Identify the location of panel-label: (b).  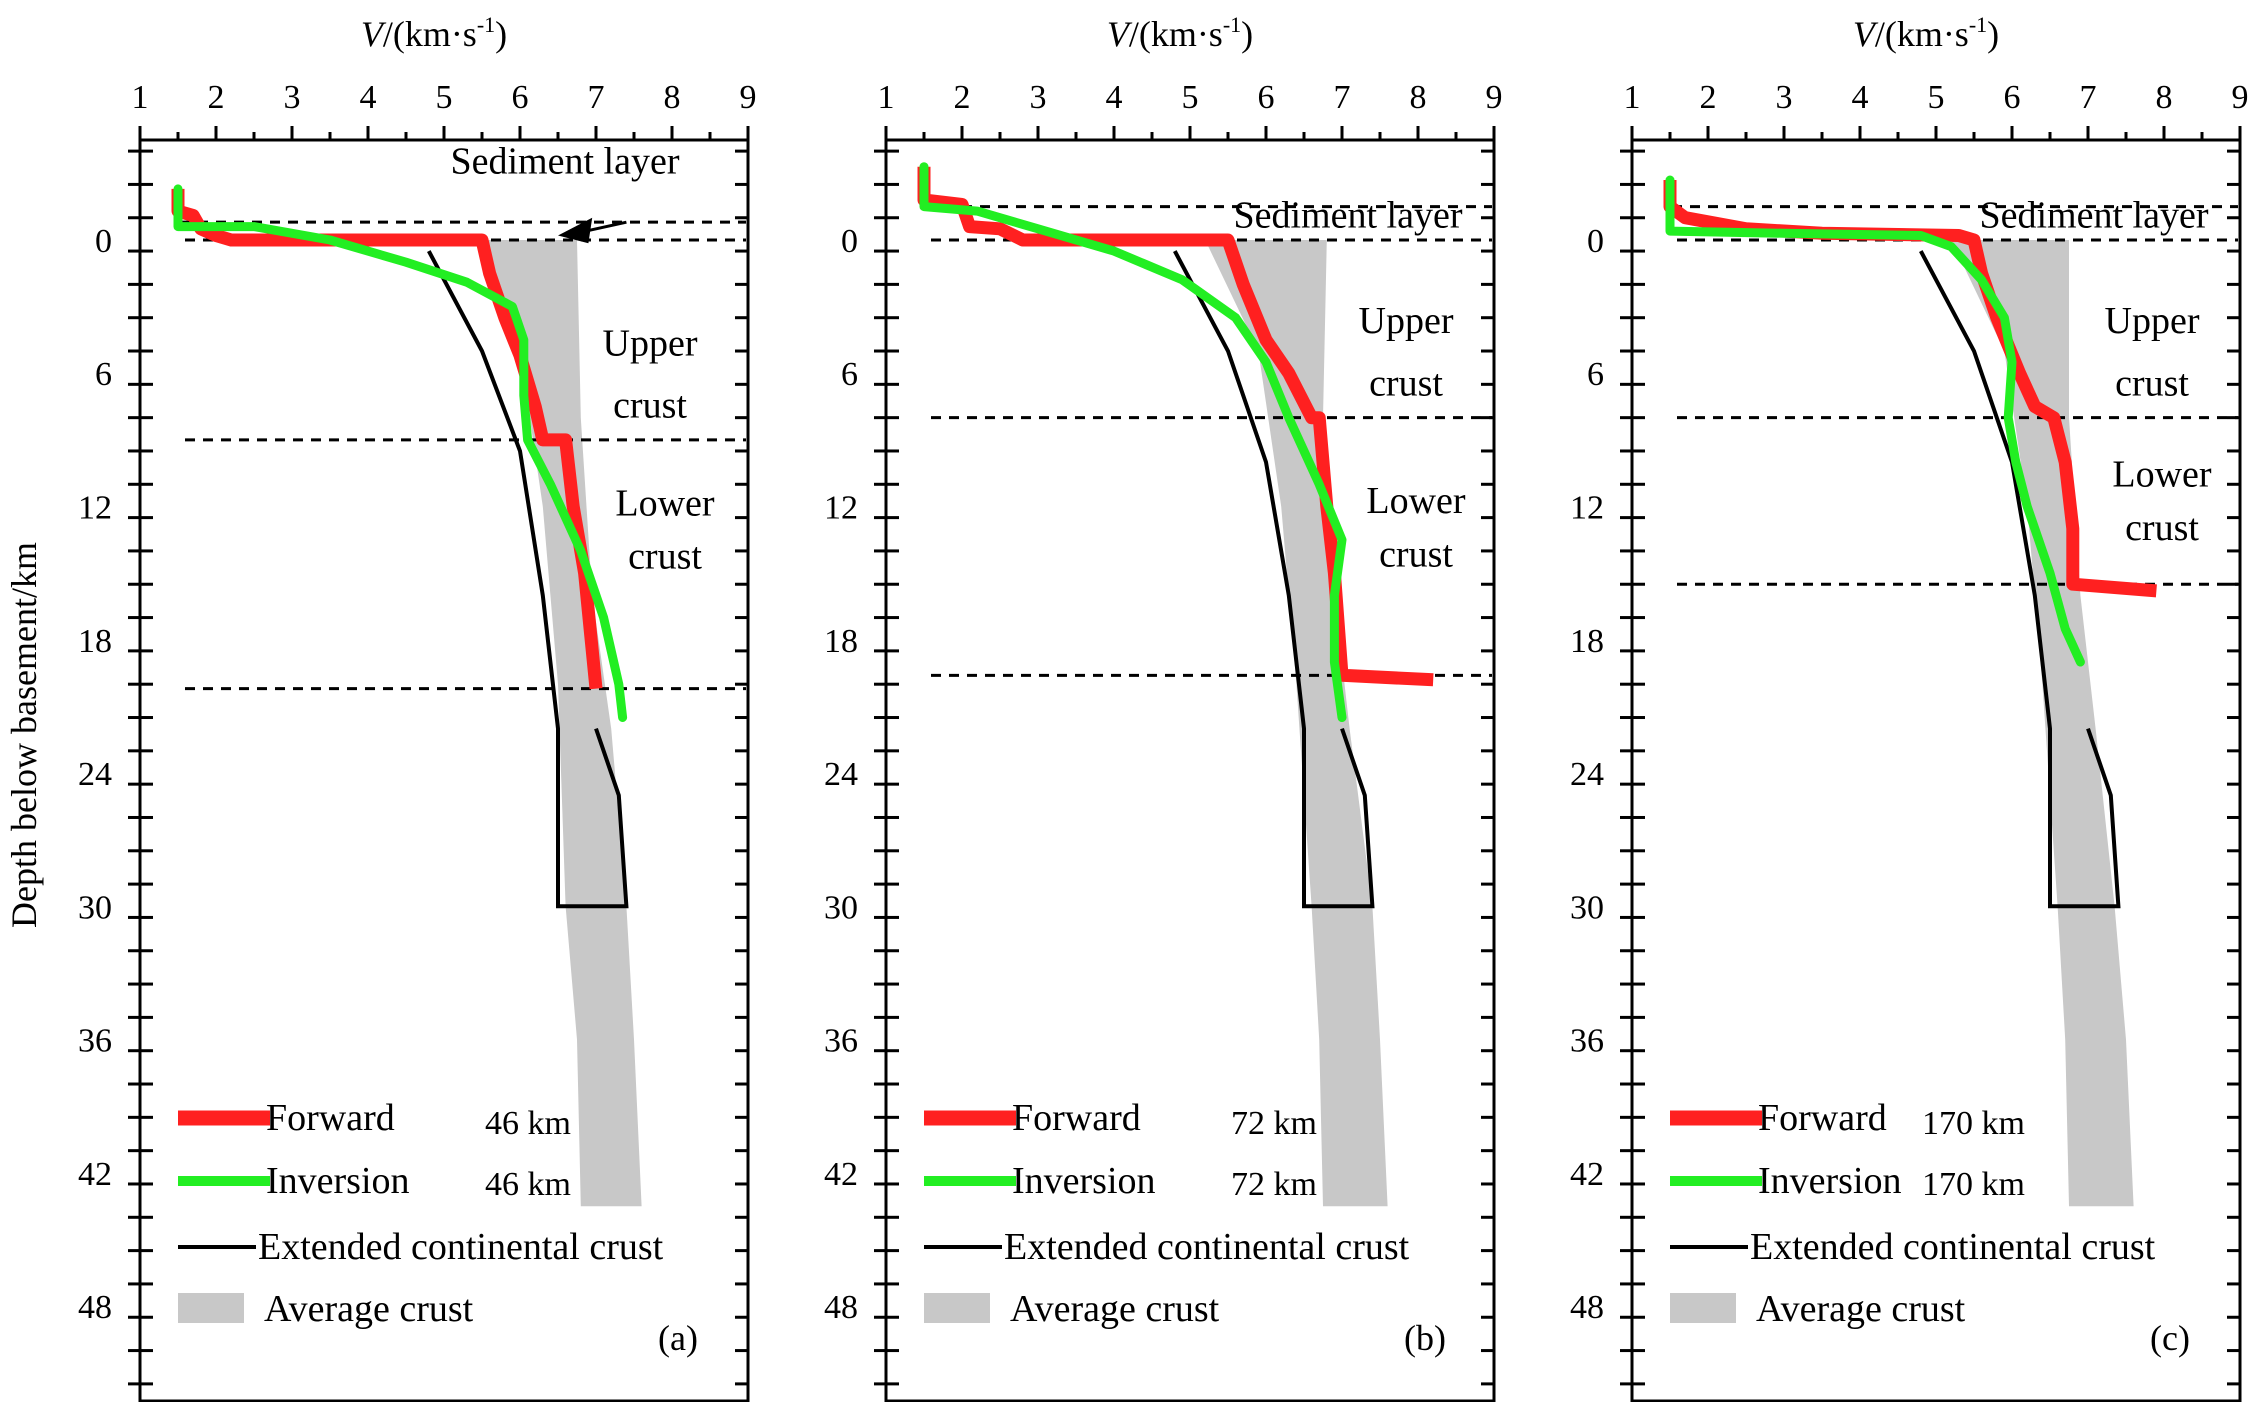
(1425, 1338).